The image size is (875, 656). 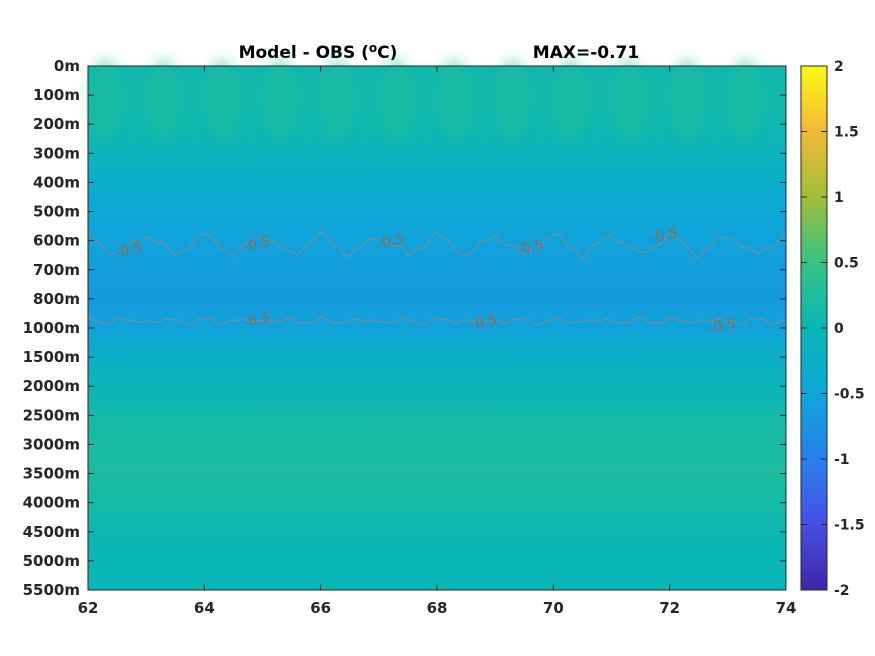 I want to click on y-tick-label: 800m, so click(x=56, y=299).